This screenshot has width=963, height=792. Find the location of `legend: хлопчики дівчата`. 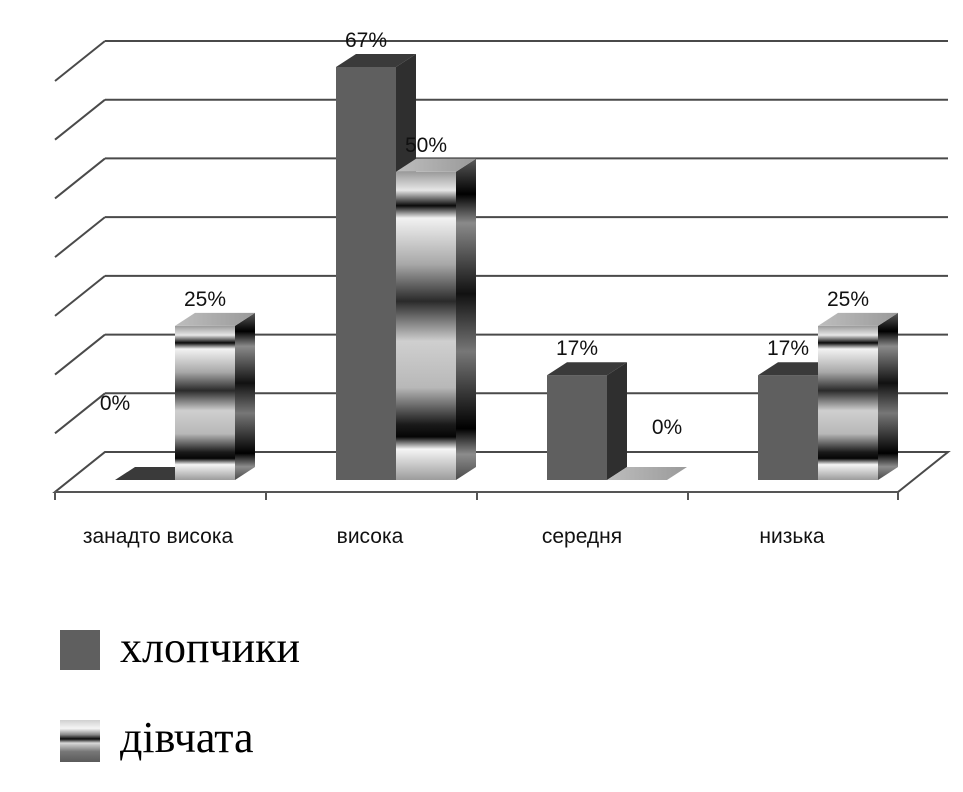

legend: хлопчики дівчата is located at coordinates (250, 693).